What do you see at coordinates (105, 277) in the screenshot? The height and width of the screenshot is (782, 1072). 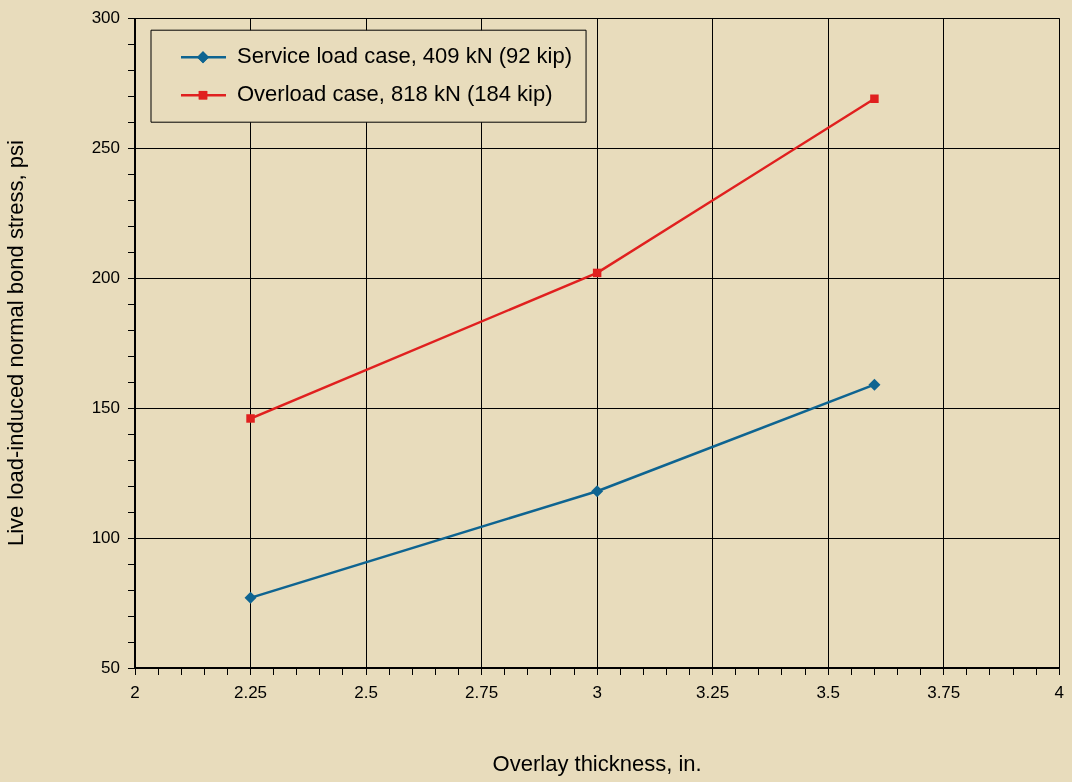 I see `y-tick-label: 200` at bounding box center [105, 277].